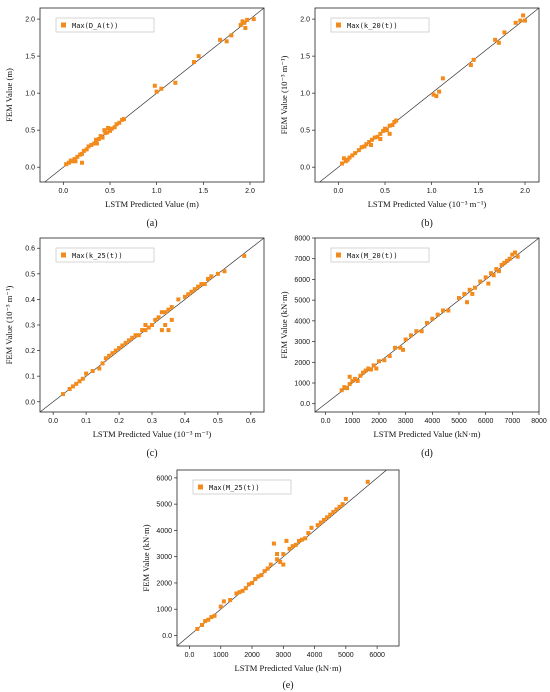 The image size is (550, 692). What do you see at coordinates (432, 191) in the screenshot?
I see `x-tick-label: 1.0` at bounding box center [432, 191].